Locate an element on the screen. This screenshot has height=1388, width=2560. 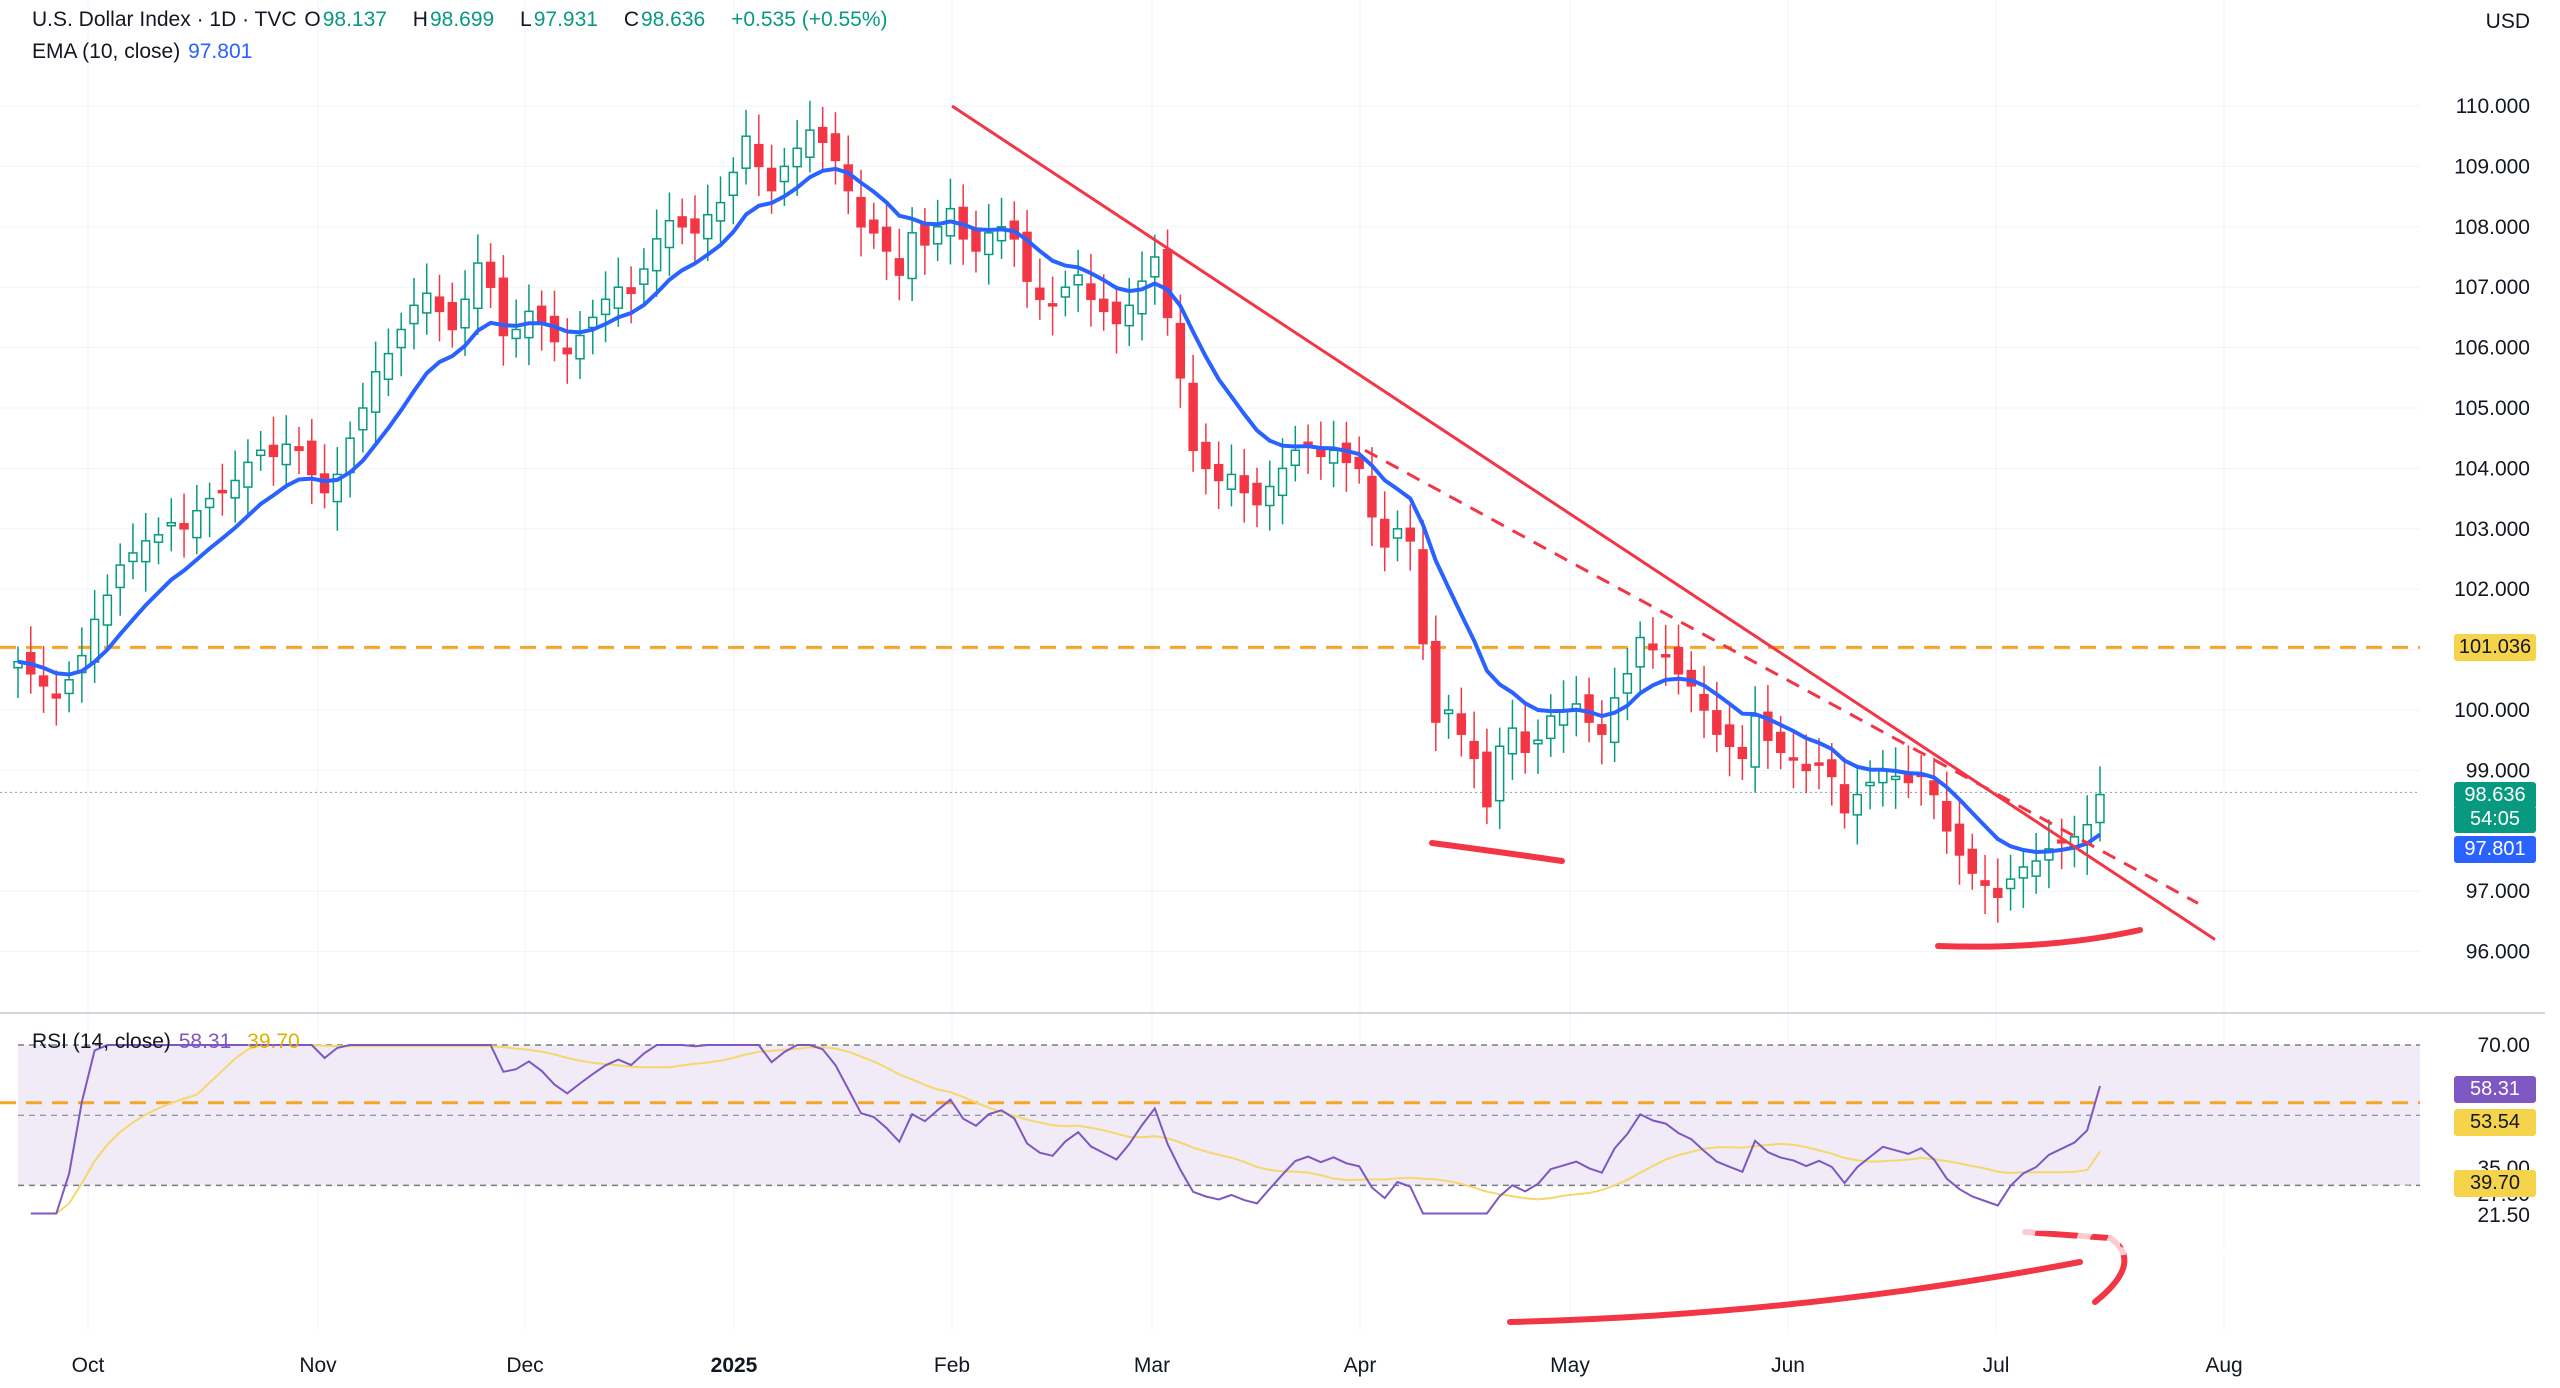
y-tick-label: 107.000 is located at coordinates (2492, 287).